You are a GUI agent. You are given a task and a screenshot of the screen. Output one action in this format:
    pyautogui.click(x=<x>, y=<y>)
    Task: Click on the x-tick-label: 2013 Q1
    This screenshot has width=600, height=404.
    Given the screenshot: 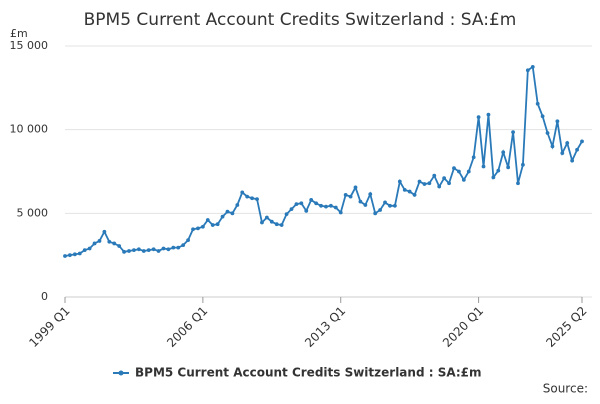 What is the action you would take?
    pyautogui.click(x=325, y=327)
    